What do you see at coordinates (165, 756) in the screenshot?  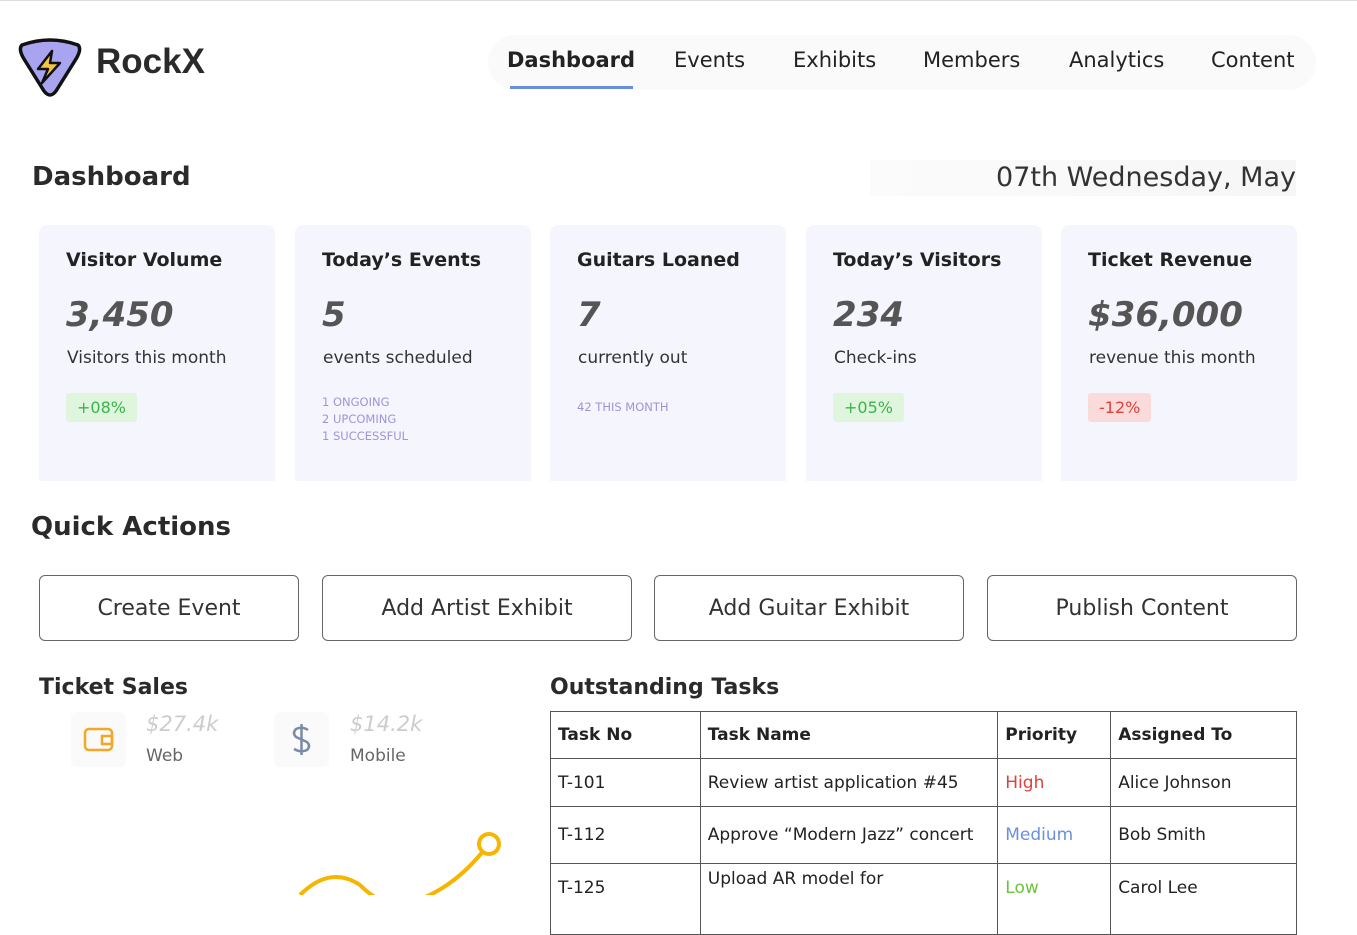 I see `sales-label: Web` at bounding box center [165, 756].